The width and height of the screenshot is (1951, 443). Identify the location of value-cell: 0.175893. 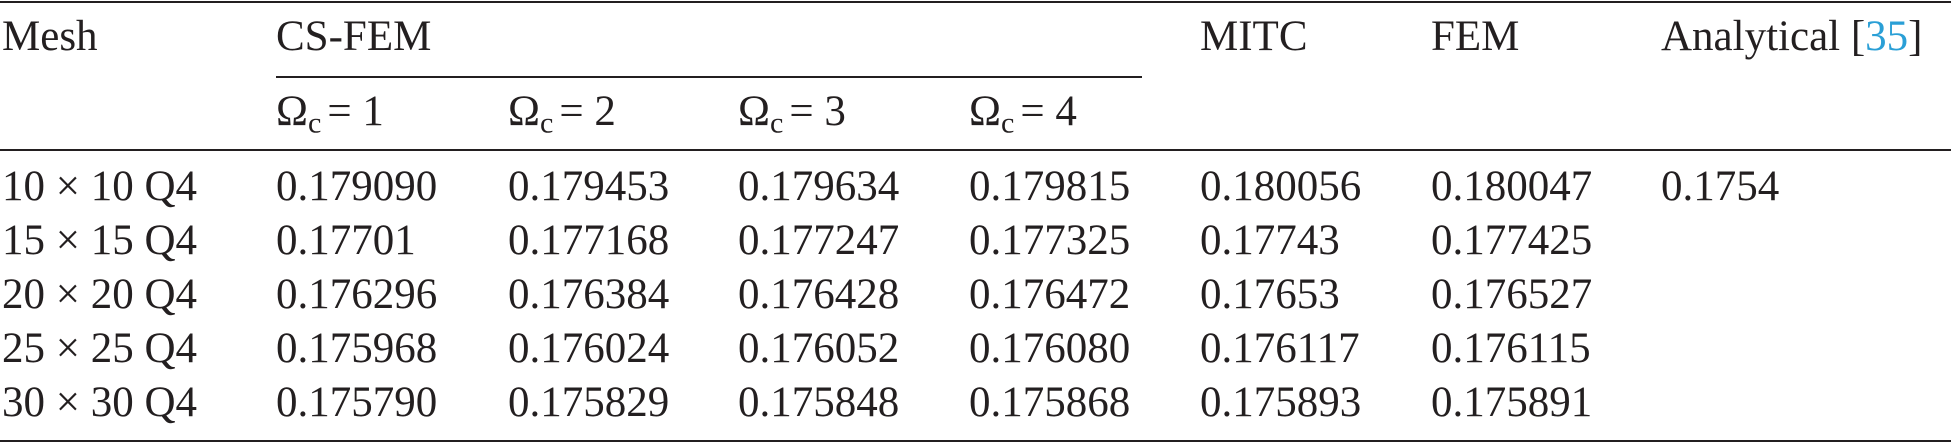
(1281, 402).